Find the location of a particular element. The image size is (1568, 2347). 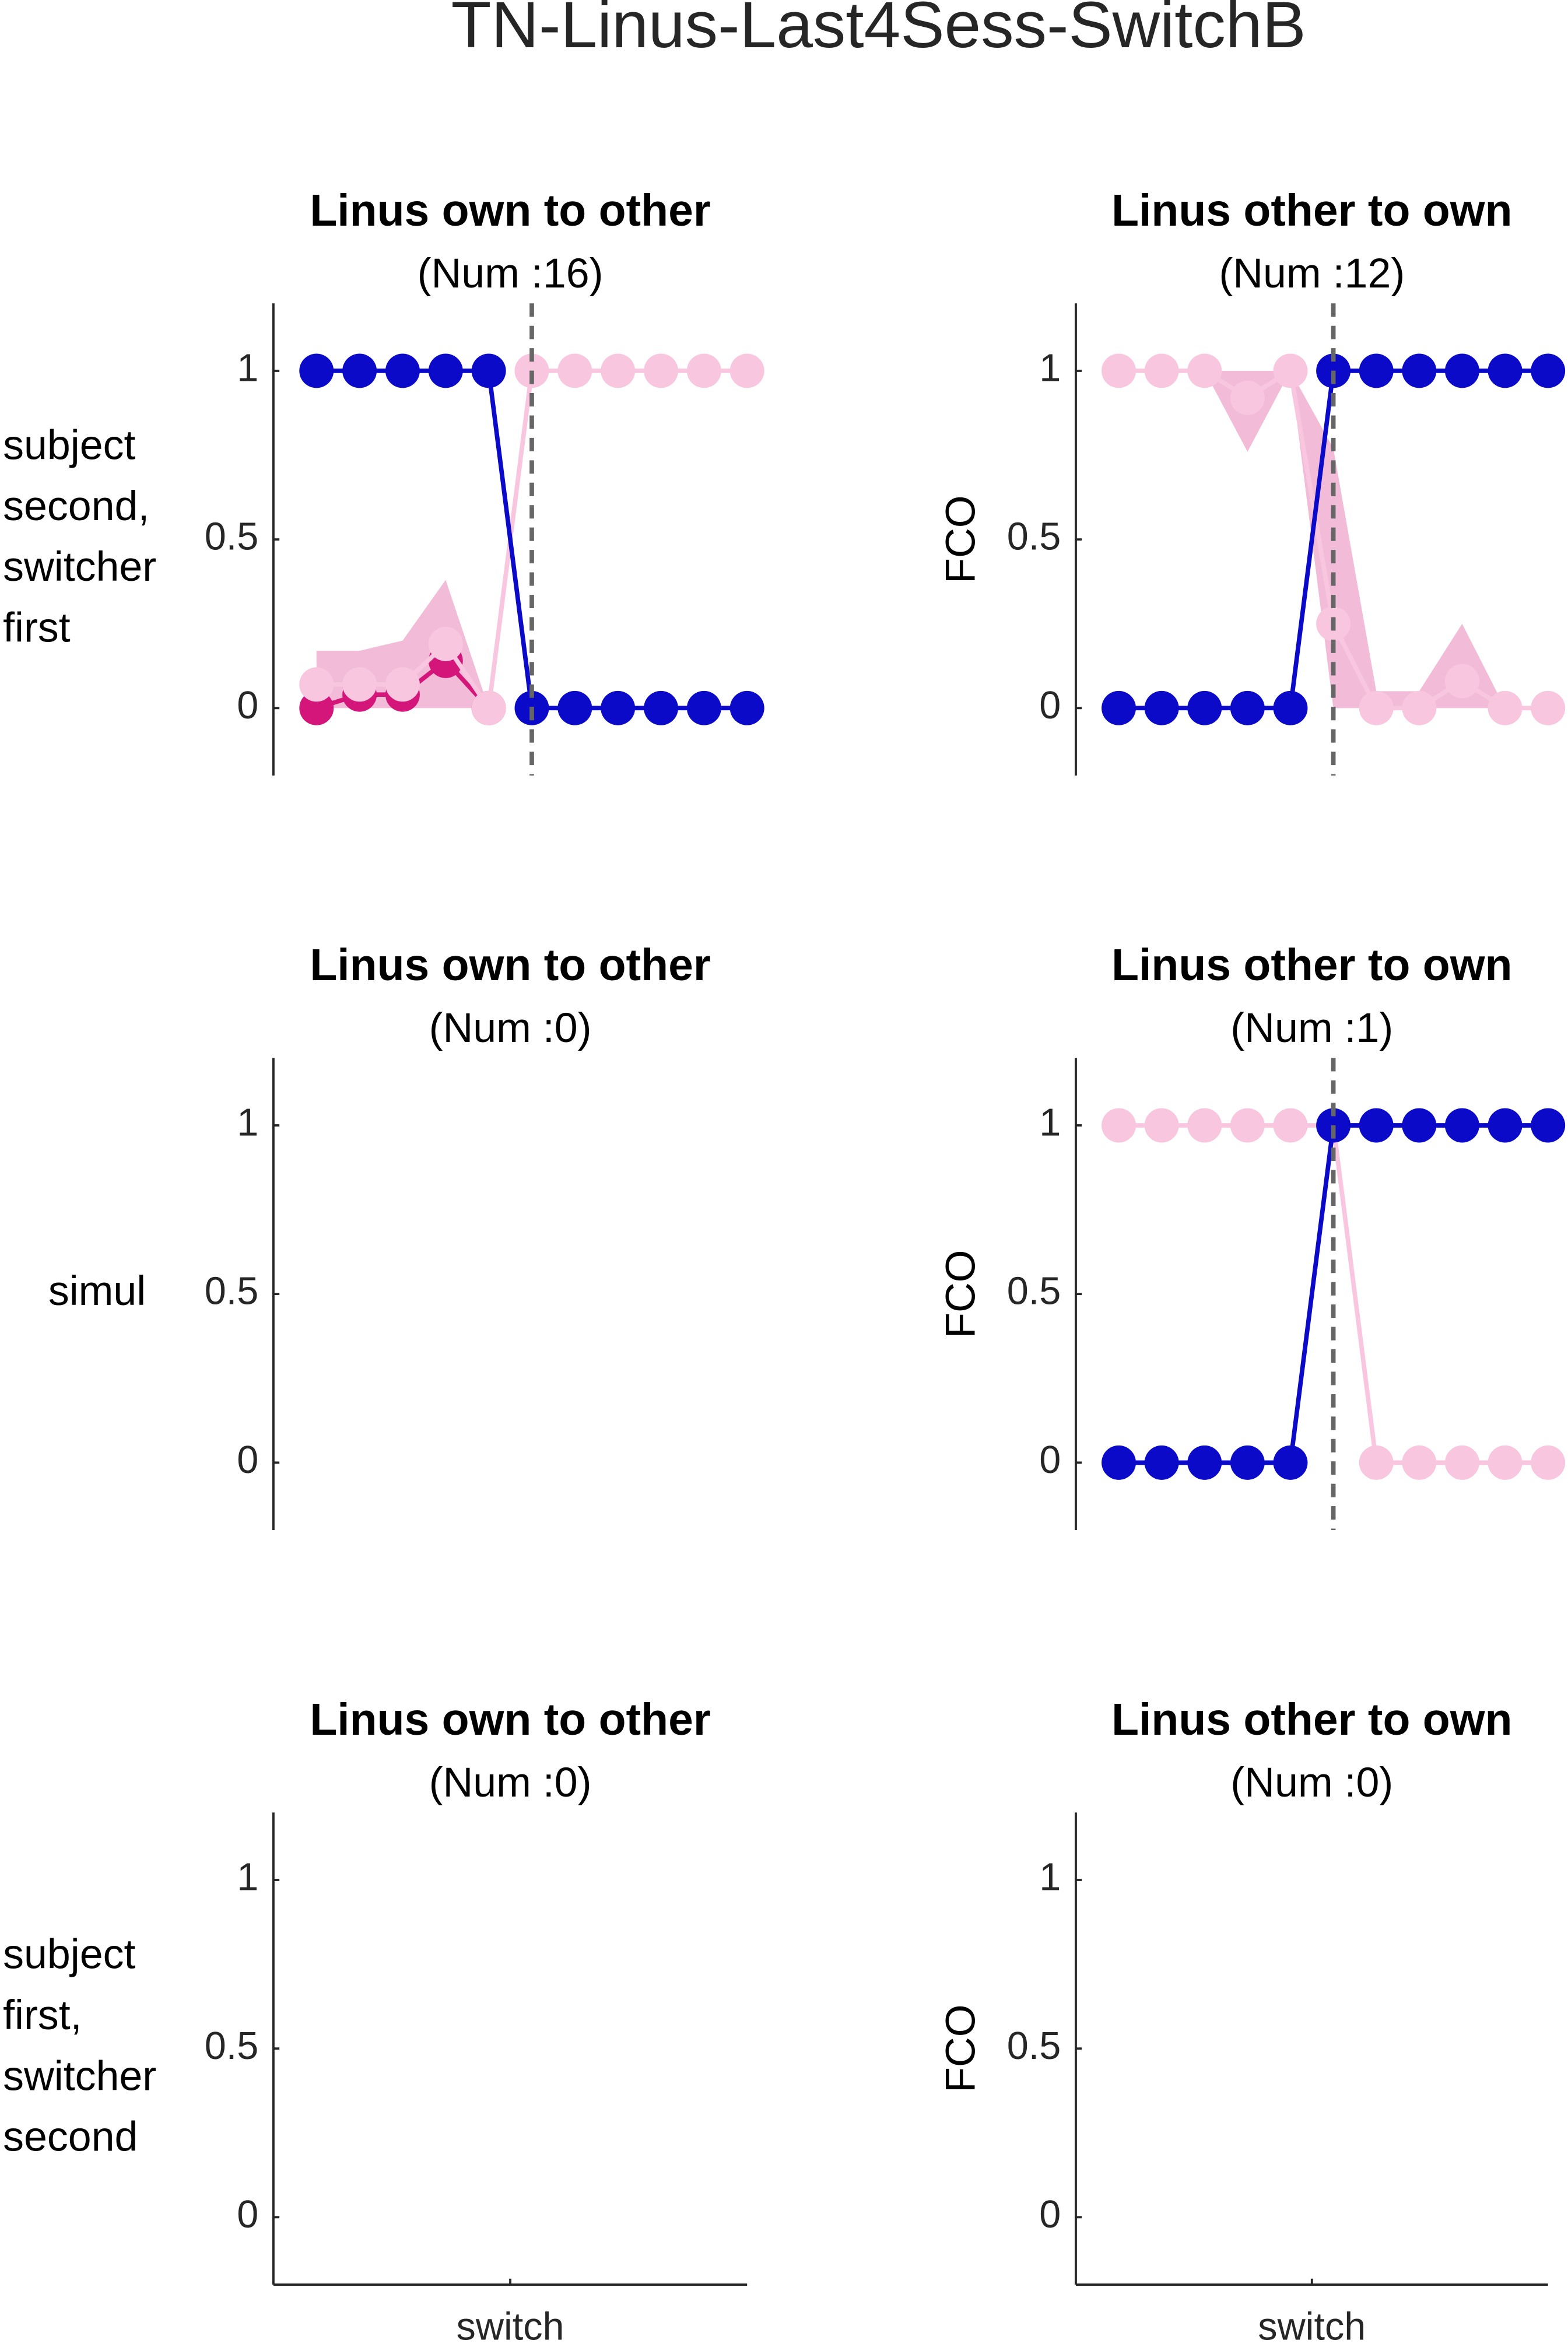

row-label: simul is located at coordinates (97, 1291).